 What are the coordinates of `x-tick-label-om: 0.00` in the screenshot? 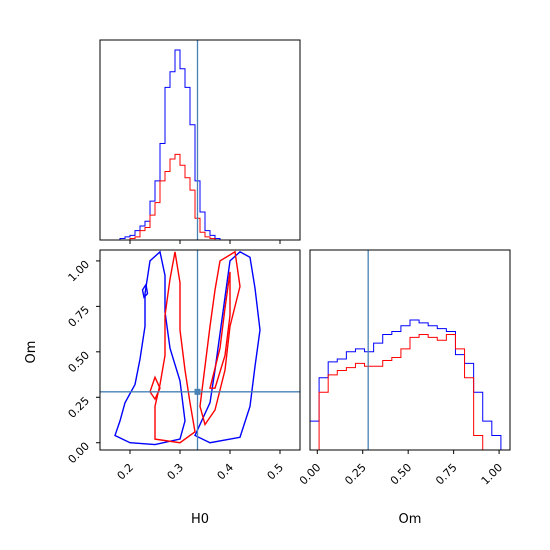 It's located at (310, 474).